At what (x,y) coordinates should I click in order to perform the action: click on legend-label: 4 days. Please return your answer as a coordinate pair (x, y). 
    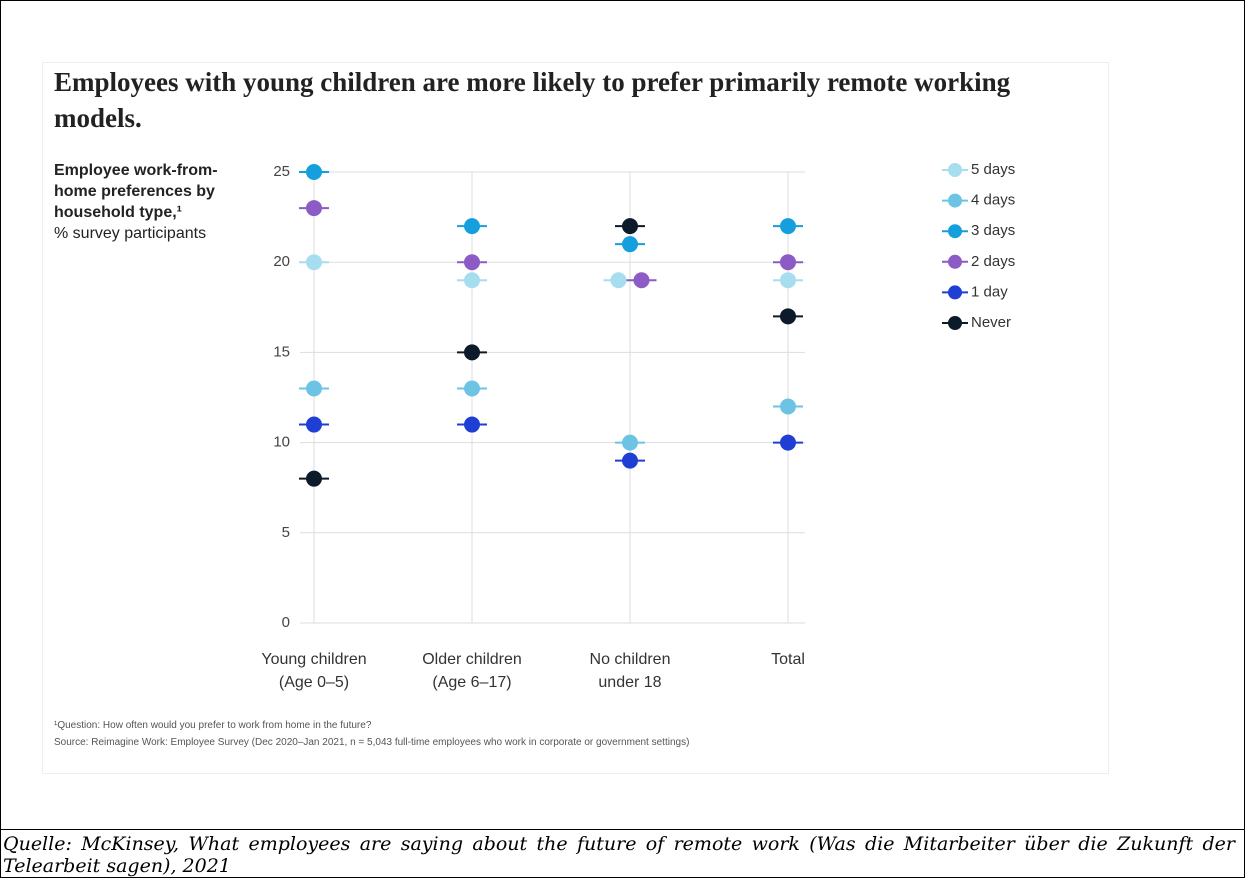
    Looking at the image, I should click on (993, 200).